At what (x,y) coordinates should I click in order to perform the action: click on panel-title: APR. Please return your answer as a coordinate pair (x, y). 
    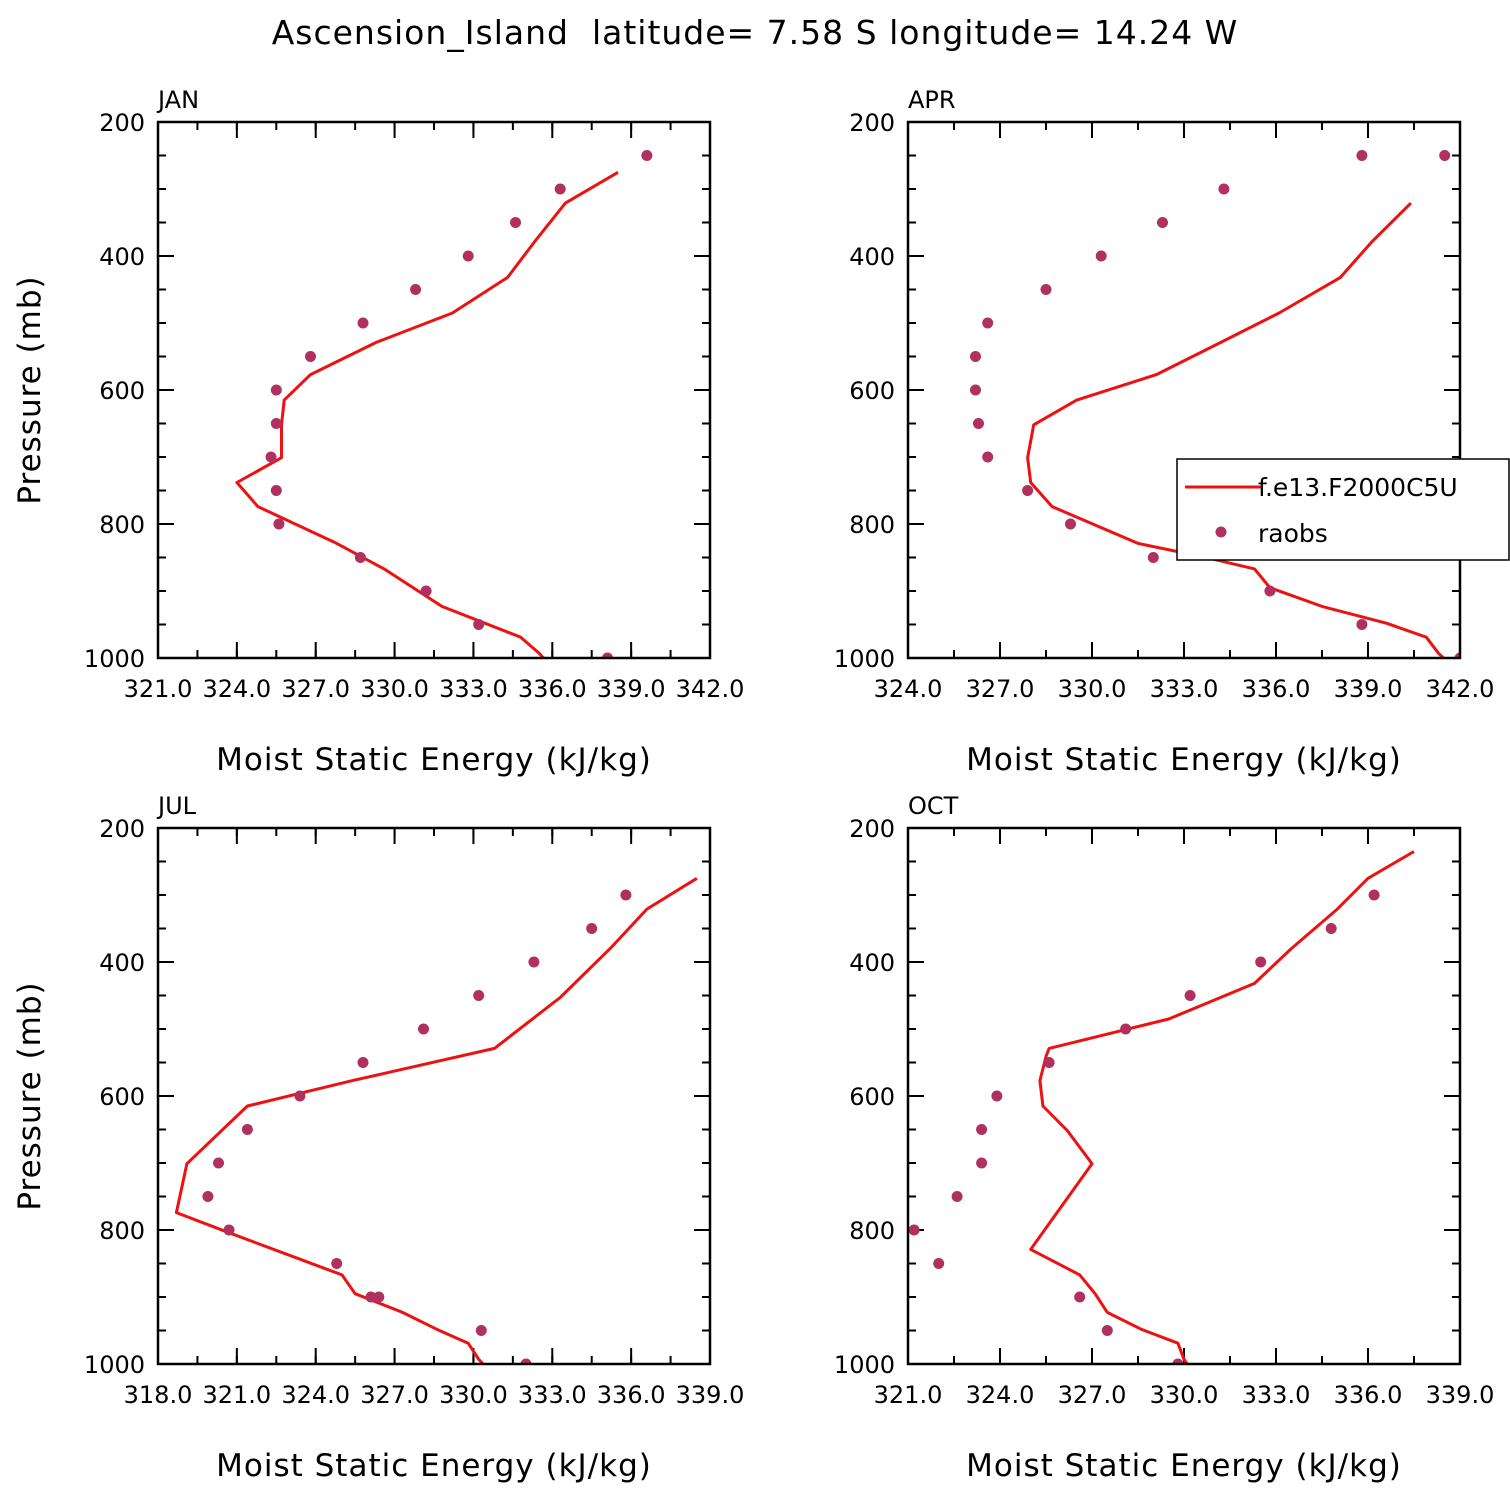
    Looking at the image, I should click on (932, 100).